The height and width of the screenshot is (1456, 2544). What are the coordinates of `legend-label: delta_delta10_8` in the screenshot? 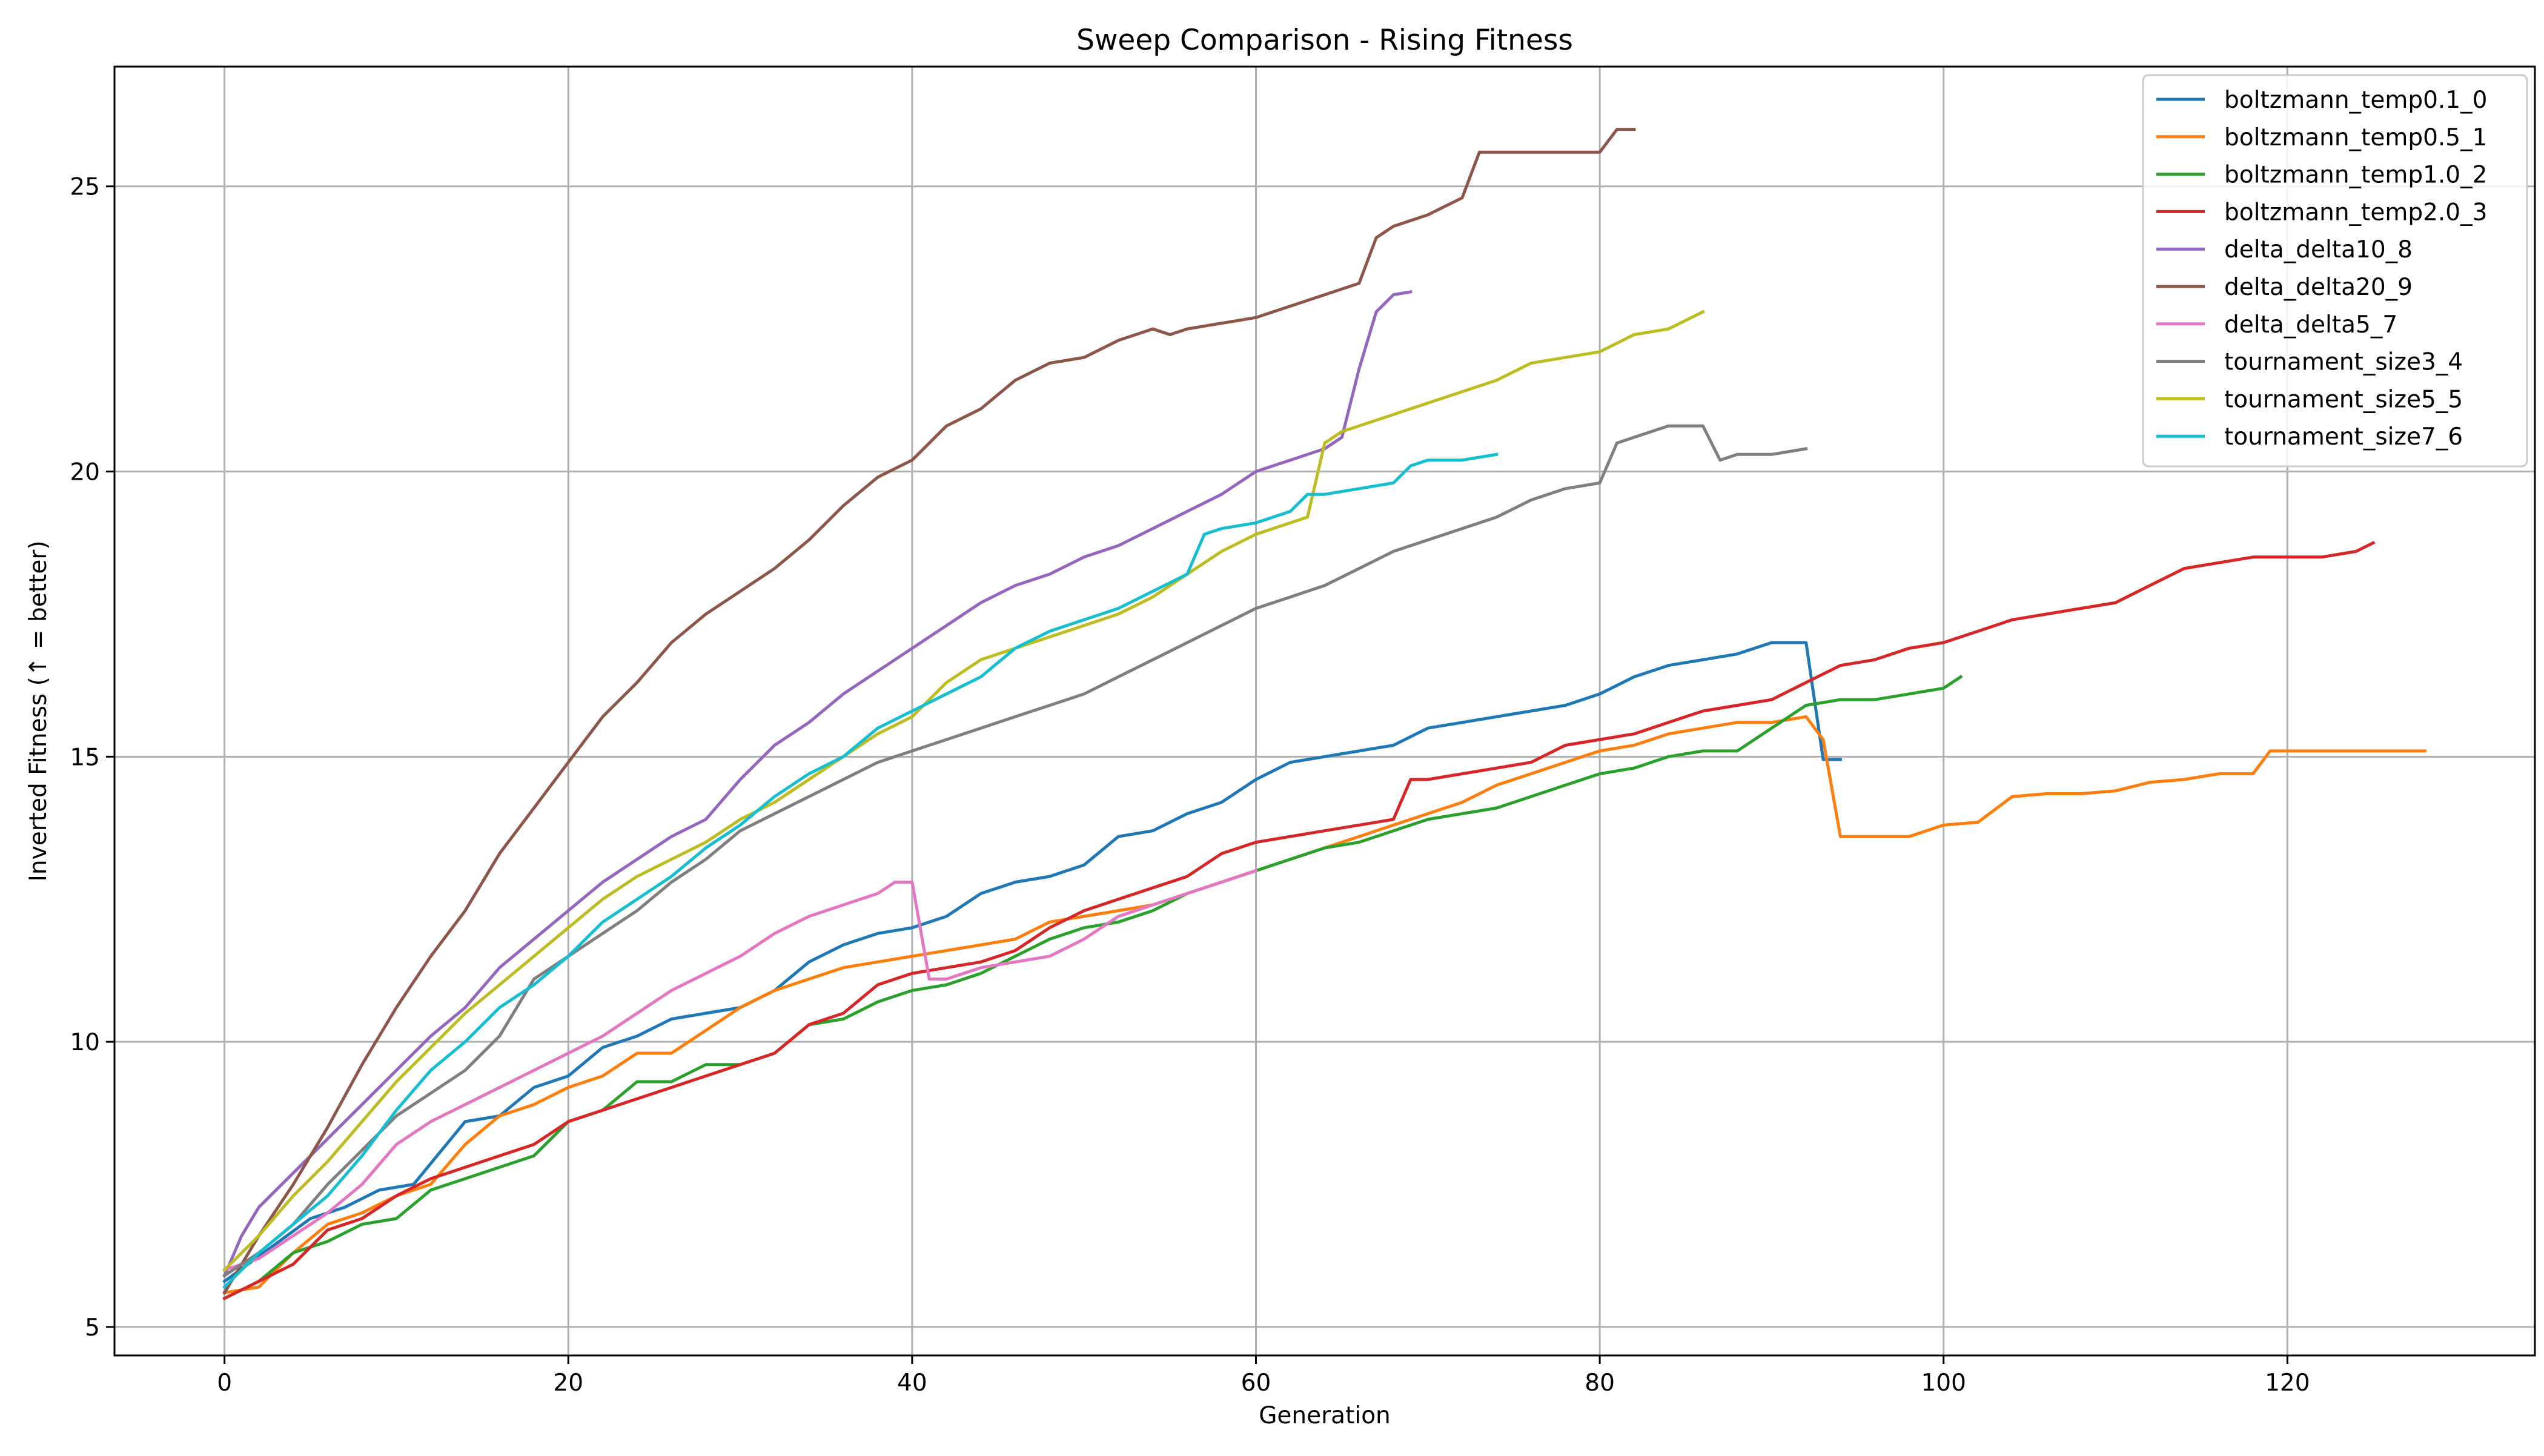 It's located at (2318, 249).